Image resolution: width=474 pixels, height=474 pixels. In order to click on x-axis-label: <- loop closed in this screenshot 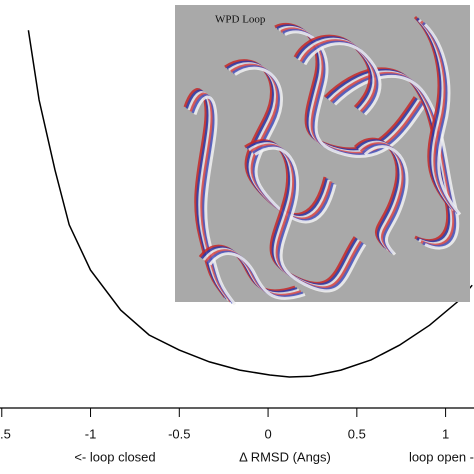, I will do `click(114, 456)`.